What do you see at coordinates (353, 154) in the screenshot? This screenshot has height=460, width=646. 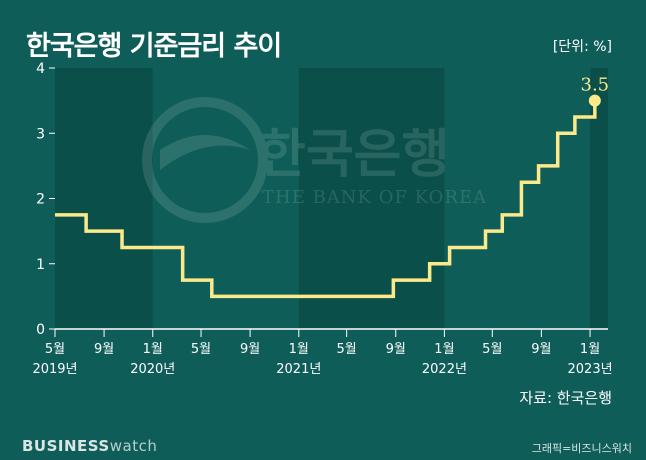 I see `watermark-korean: 한국은행` at bounding box center [353, 154].